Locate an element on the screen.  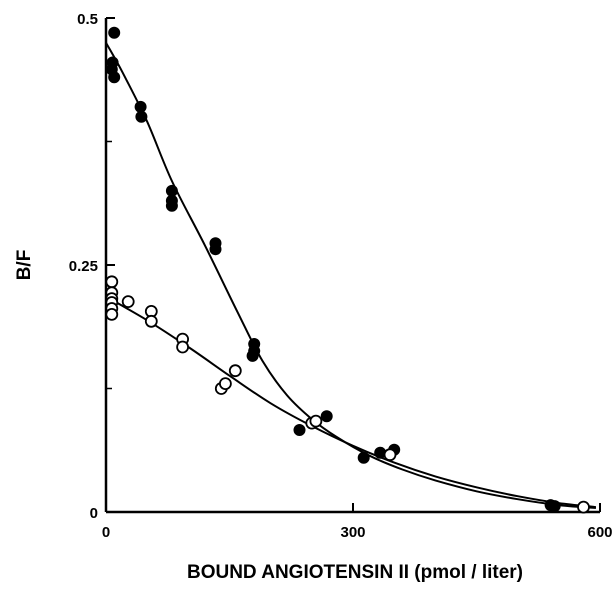
x-tick-label: 600 is located at coordinates (599, 532).